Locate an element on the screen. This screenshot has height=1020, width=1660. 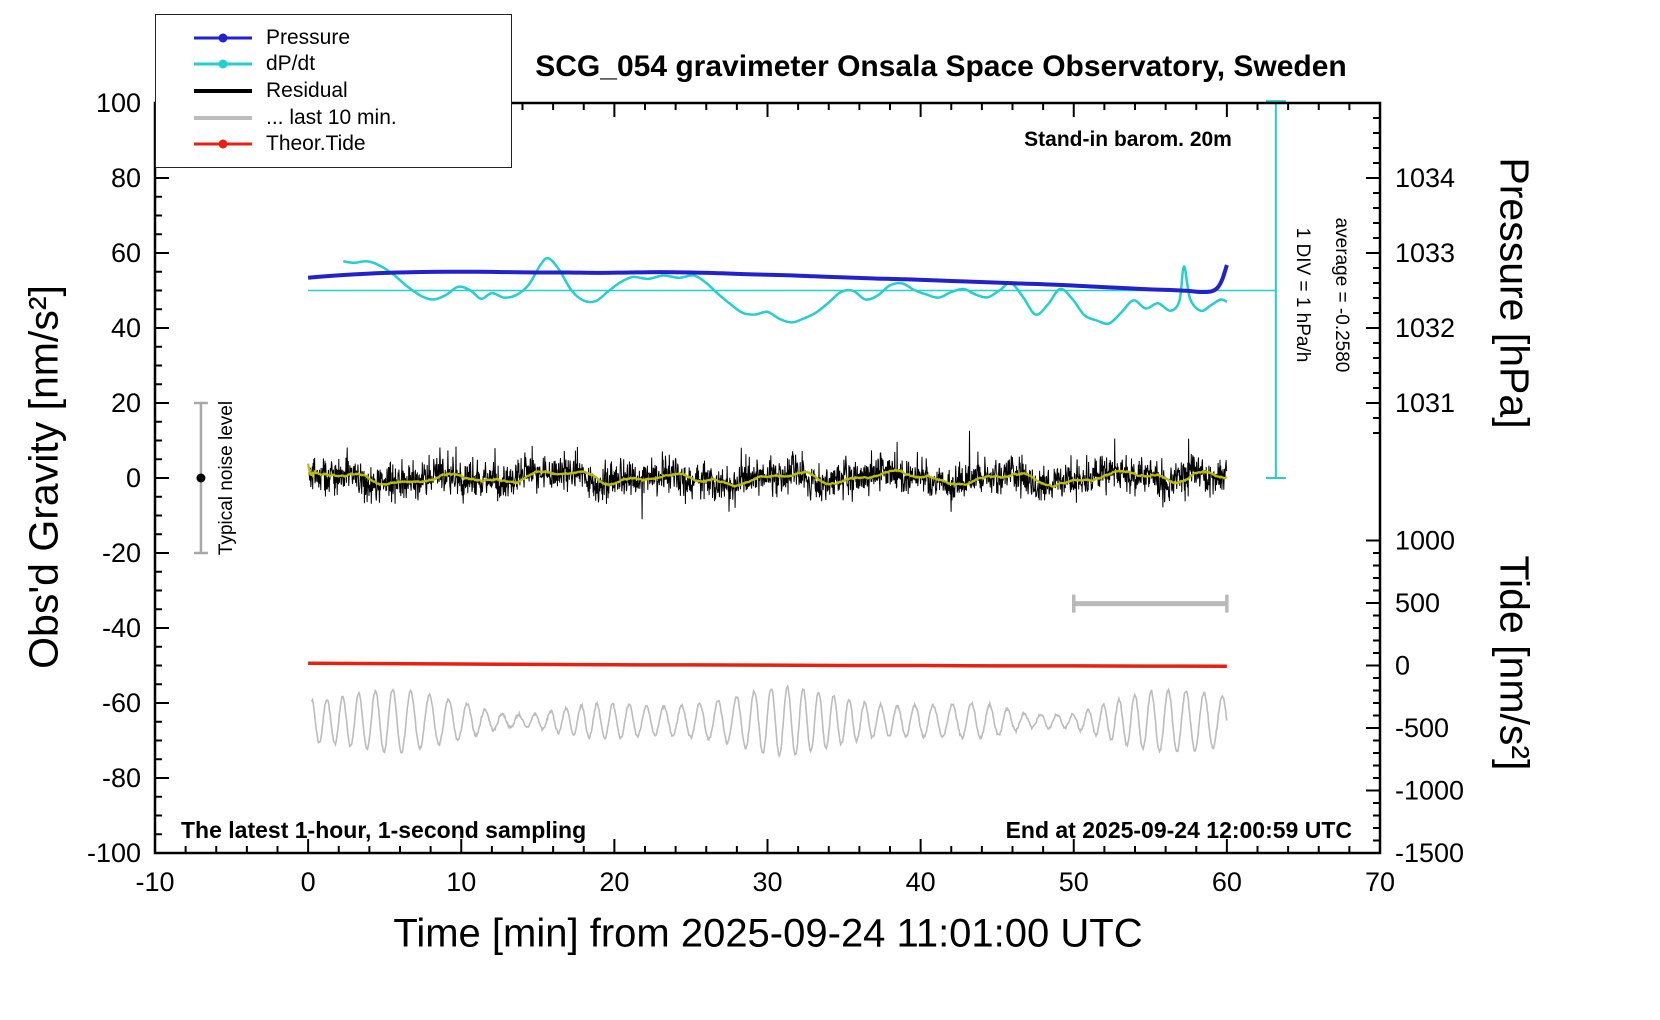
pressure-tick-label: 1031 is located at coordinates (1425, 403).